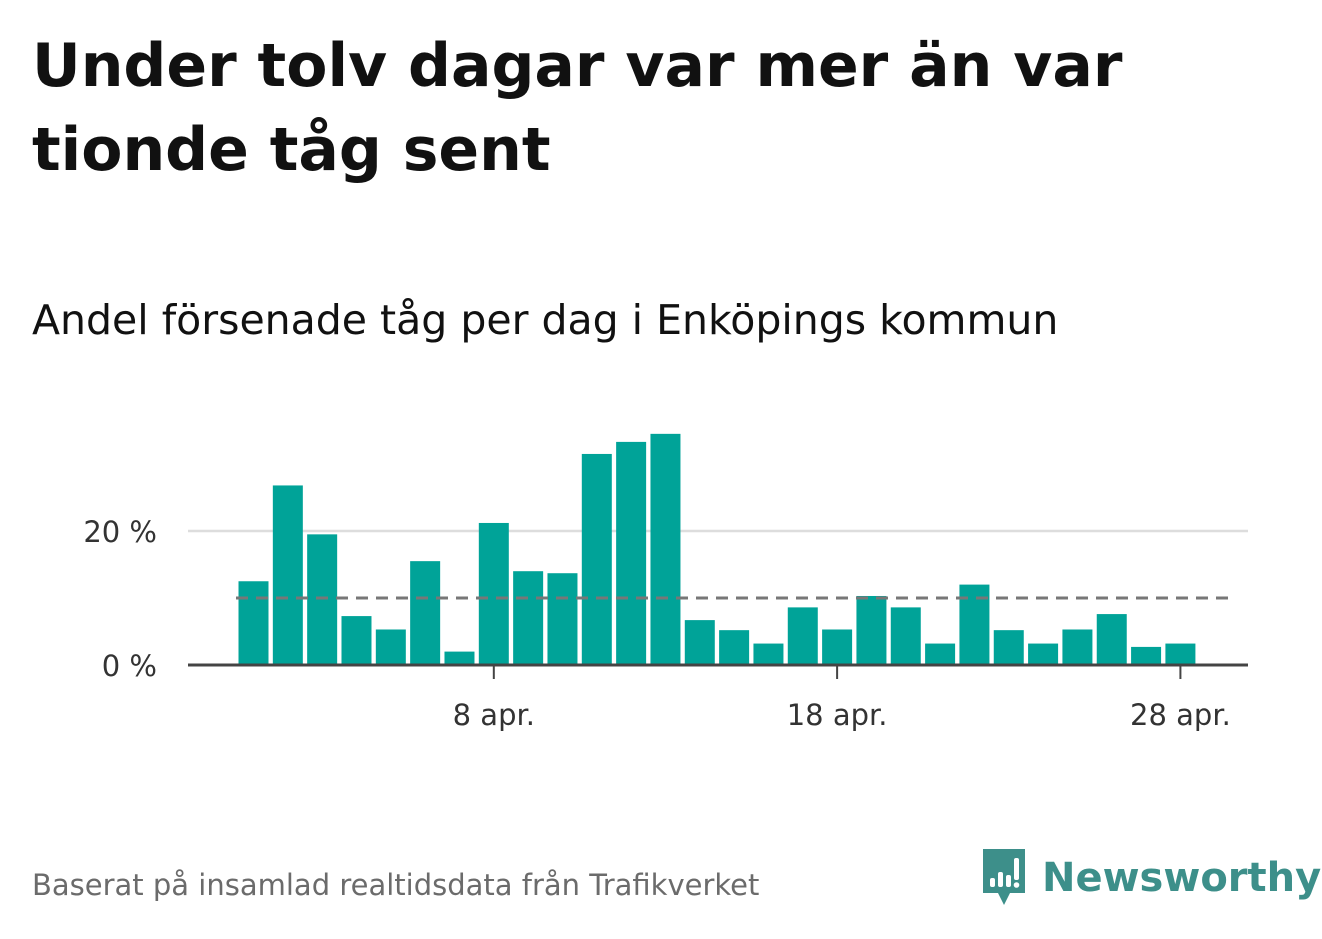 The width and height of the screenshot is (1322, 939). Describe the element at coordinates (1180, 715) in the screenshot. I see `x-tick-label: 28 apr.` at that location.